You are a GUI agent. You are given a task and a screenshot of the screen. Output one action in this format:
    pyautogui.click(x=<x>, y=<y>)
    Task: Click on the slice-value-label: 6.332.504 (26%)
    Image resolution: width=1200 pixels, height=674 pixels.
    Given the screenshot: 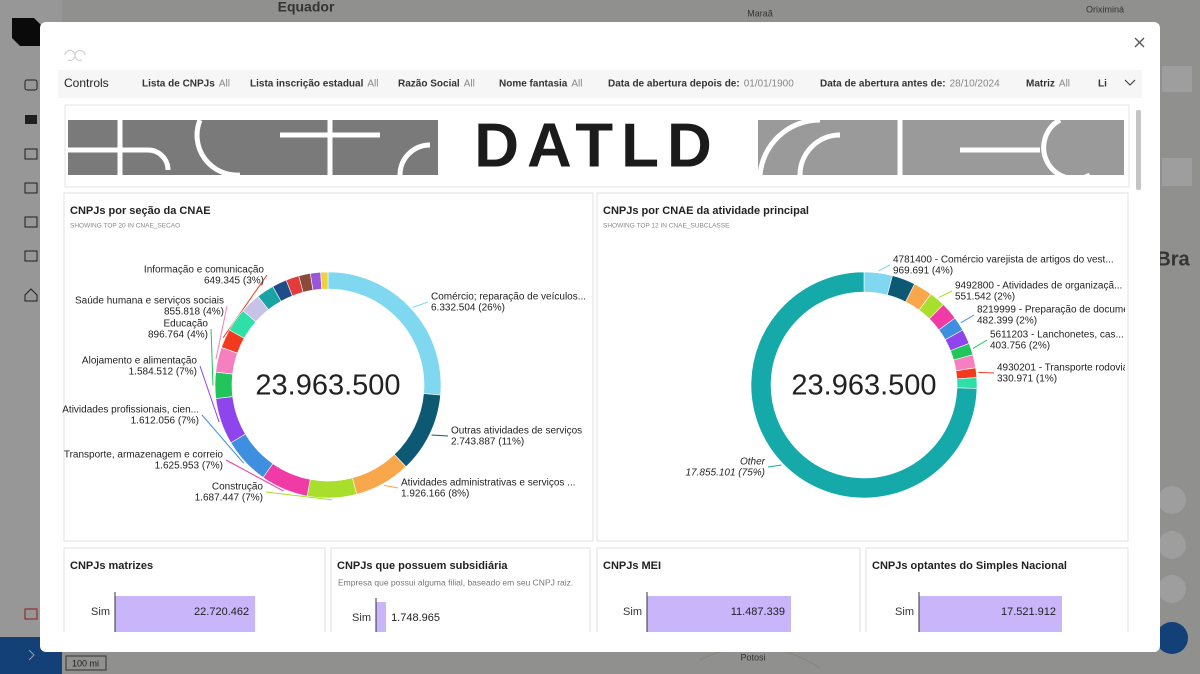 What is the action you would take?
    pyautogui.click(x=468, y=308)
    